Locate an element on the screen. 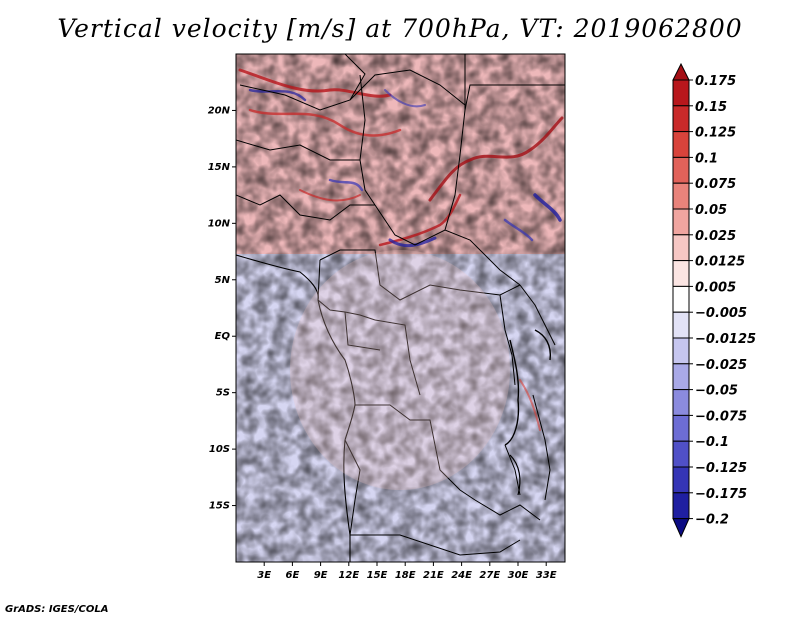 The width and height of the screenshot is (800, 618). lon-tick-label: 30E is located at coordinates (518, 575).